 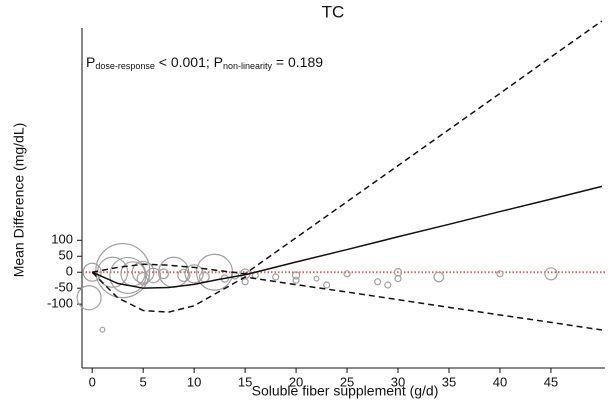 What do you see at coordinates (296, 381) in the screenshot?
I see `x-tick-label: 20` at bounding box center [296, 381].